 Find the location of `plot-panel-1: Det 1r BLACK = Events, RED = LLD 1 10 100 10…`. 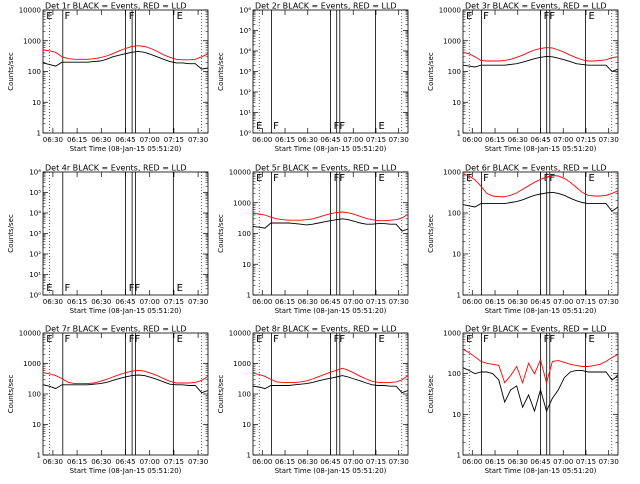

plot-panel-1: Det 1r BLACK = Events, RED = LLD 1 10 100 10… is located at coordinates (108, 77).